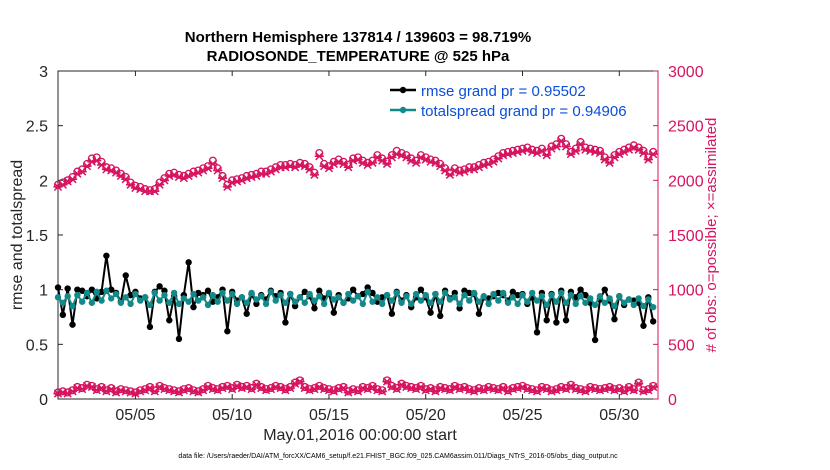 The image size is (830, 470). Describe the element at coordinates (686, 236) in the screenshot. I see `y-tick-label-right: 1500` at that location.